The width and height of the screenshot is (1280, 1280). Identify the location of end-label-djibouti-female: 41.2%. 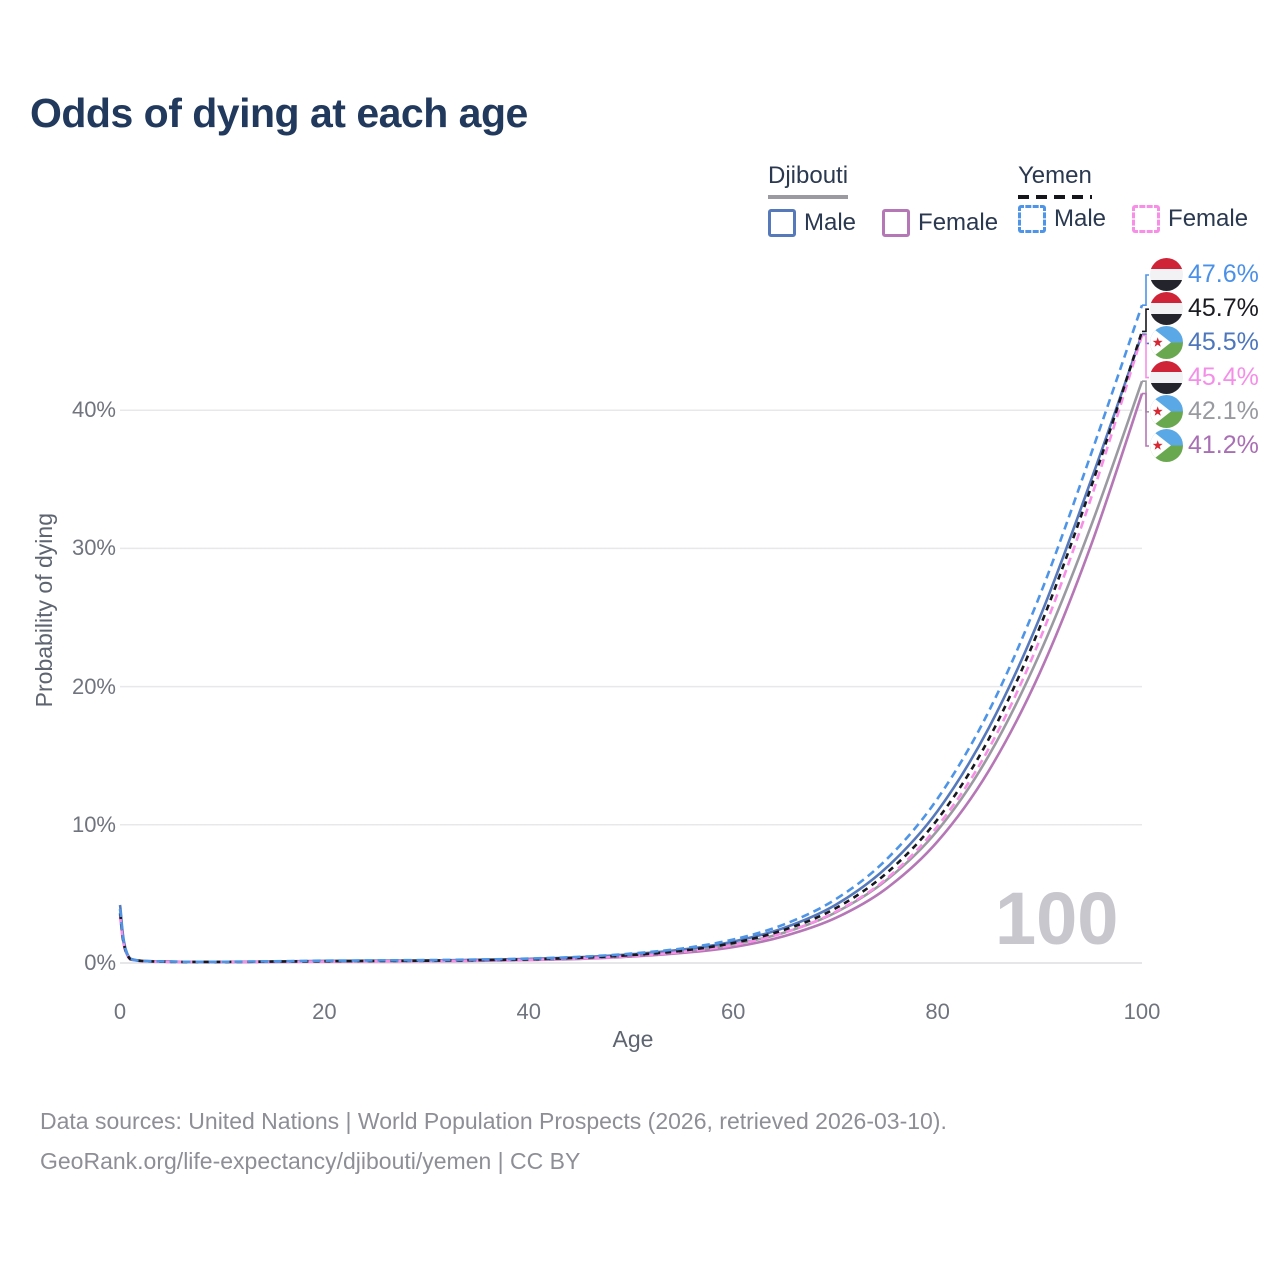
(1204, 445).